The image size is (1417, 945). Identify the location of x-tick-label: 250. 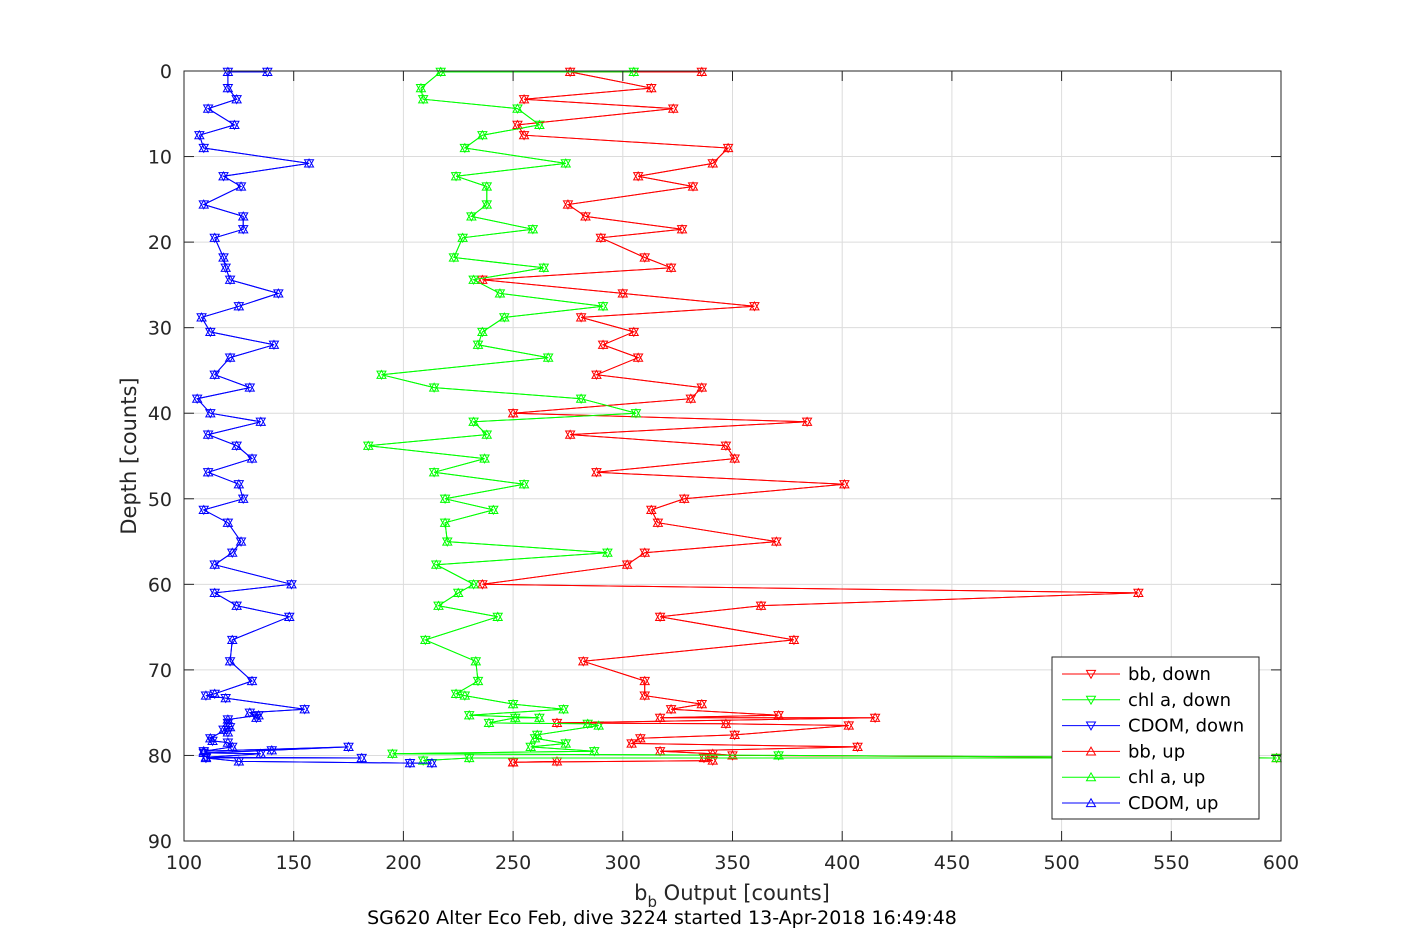
(513, 863).